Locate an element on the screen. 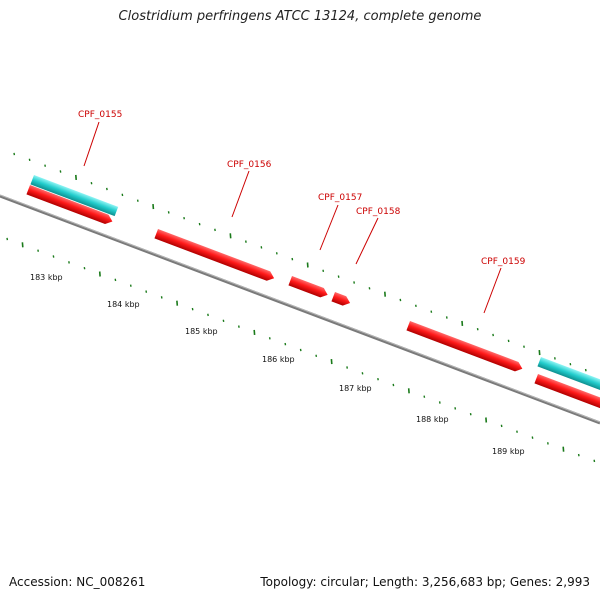 The image size is (600, 600). kbp-label: 188 kbp is located at coordinates (432, 419).